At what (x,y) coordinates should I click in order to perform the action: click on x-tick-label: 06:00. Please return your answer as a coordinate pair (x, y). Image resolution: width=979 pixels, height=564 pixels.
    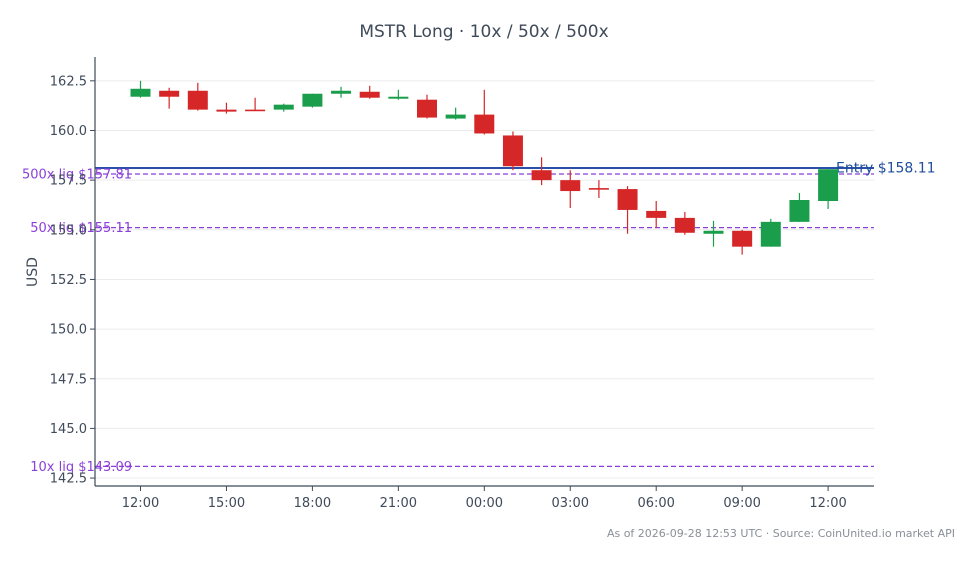
    Looking at the image, I should click on (655, 503).